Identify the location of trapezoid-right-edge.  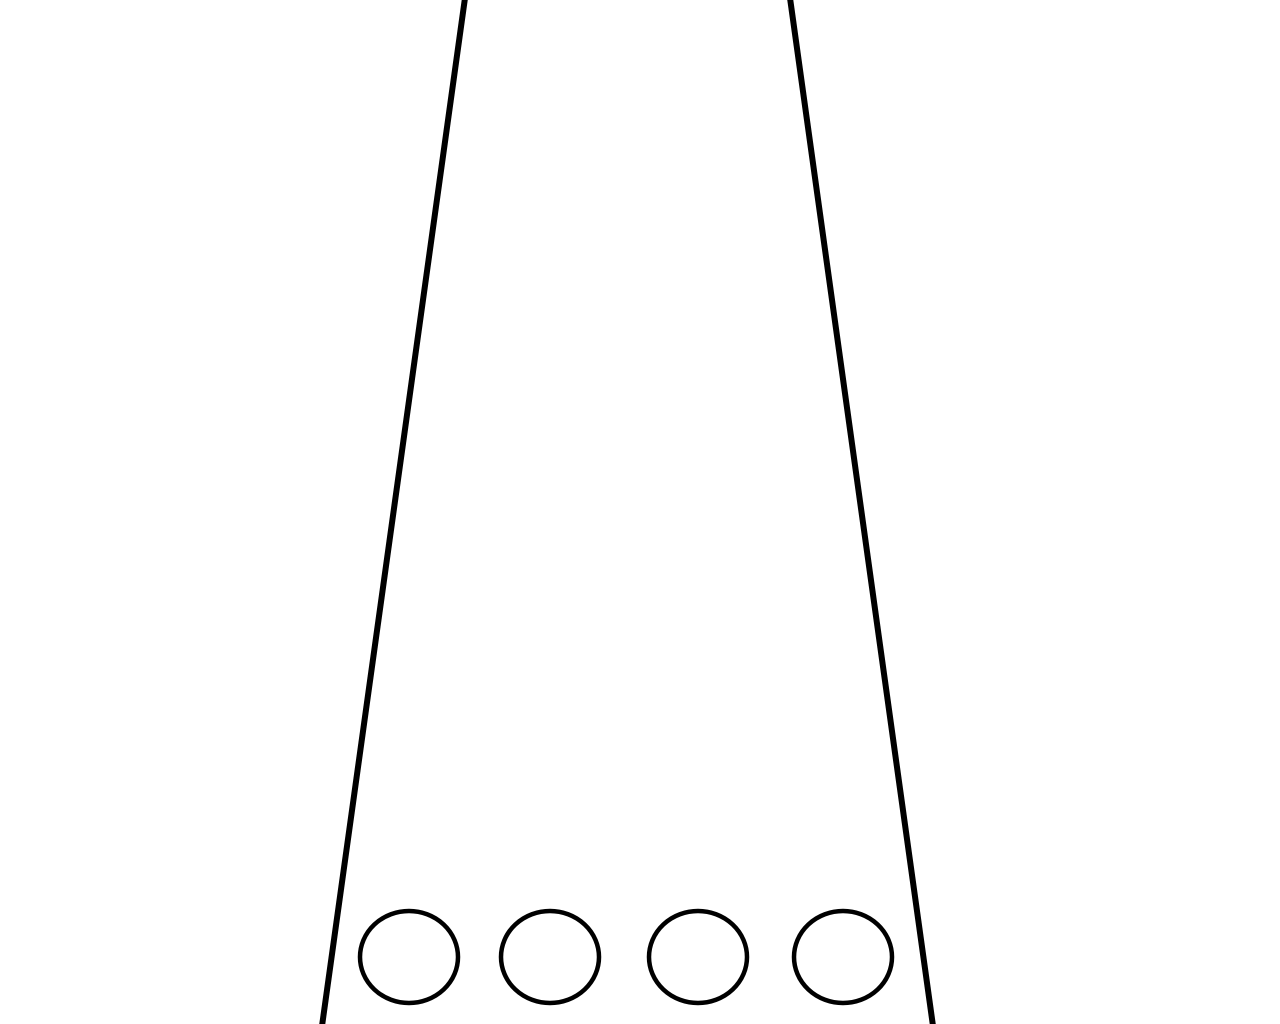
(861, 512).